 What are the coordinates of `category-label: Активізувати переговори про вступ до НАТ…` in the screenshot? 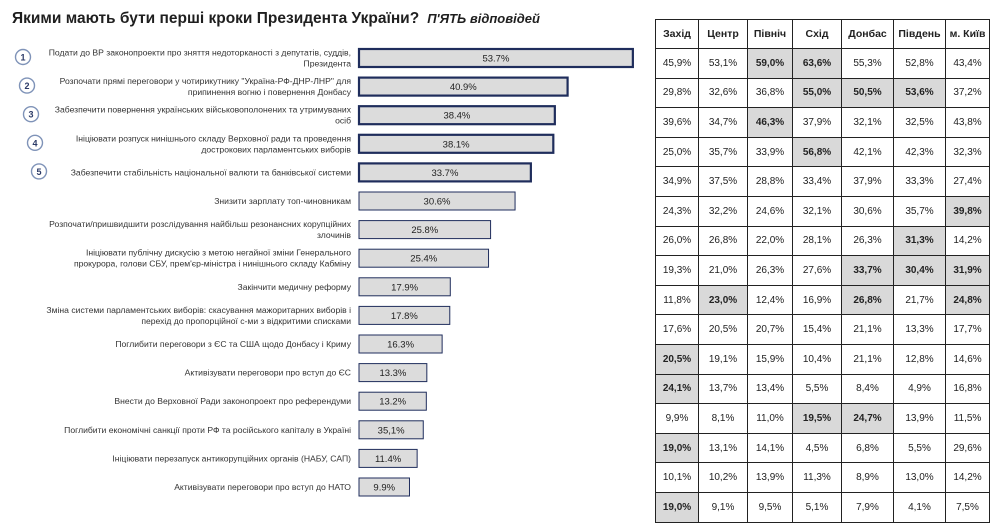 It's located at (262, 487).